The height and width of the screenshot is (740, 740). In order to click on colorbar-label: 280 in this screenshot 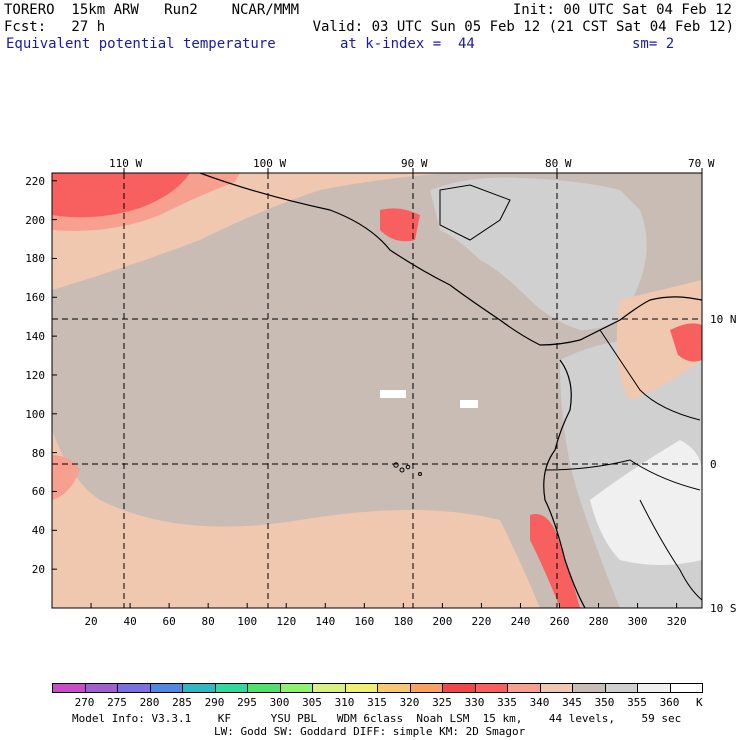, I will do `click(149, 702)`.